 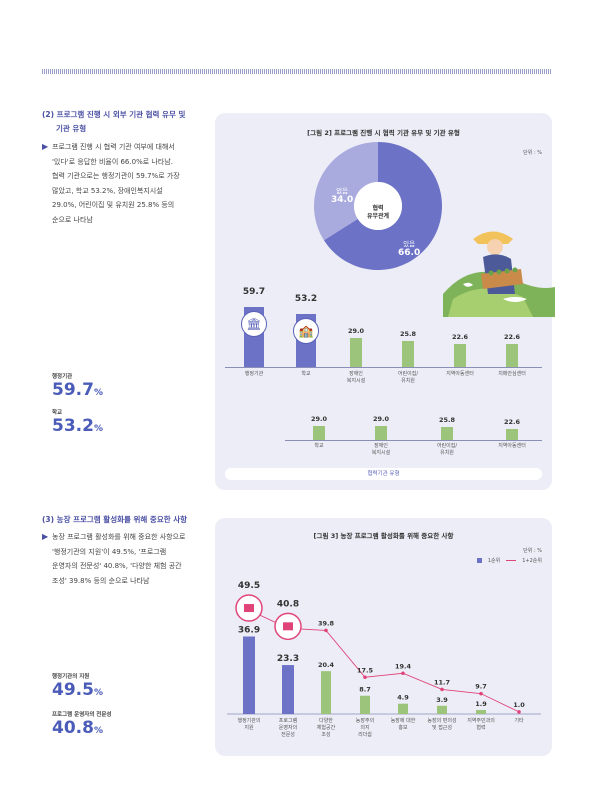 What do you see at coordinates (288, 734) in the screenshot?
I see `category-label: 전문성` at bounding box center [288, 734].